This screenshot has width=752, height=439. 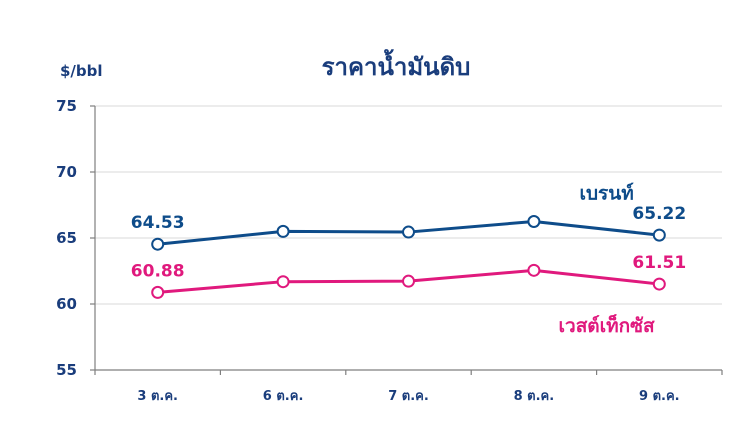 I want to click on y-tick-label-65: 65, so click(x=66, y=238).